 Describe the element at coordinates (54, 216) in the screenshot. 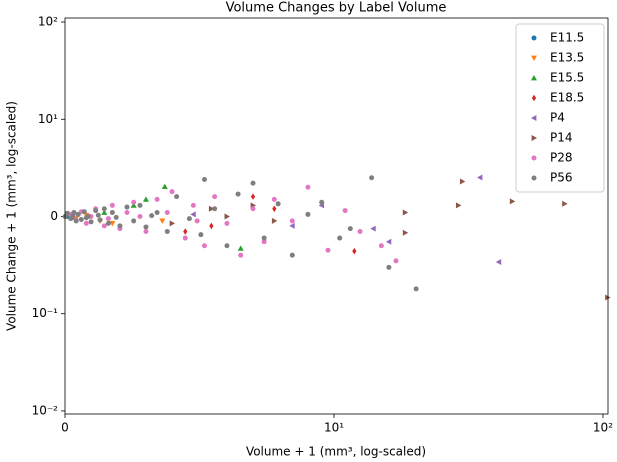

I see `y-tick-label: 0` at that location.